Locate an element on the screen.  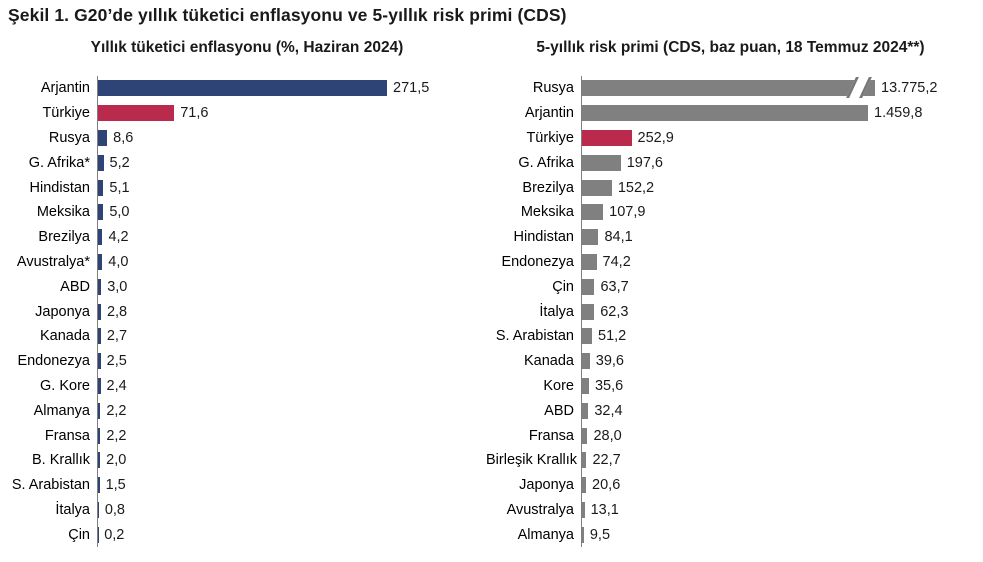
bar-row: Rusya 13.775,2 is located at coordinates (730, 88).